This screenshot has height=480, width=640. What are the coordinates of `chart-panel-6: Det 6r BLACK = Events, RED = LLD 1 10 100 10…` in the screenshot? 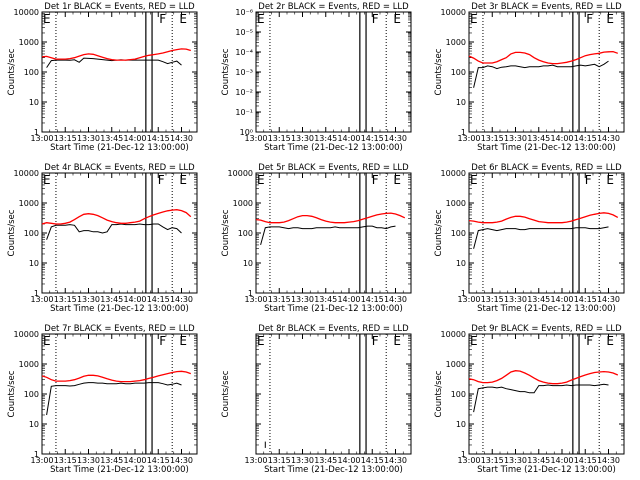 It's located at (529, 238).